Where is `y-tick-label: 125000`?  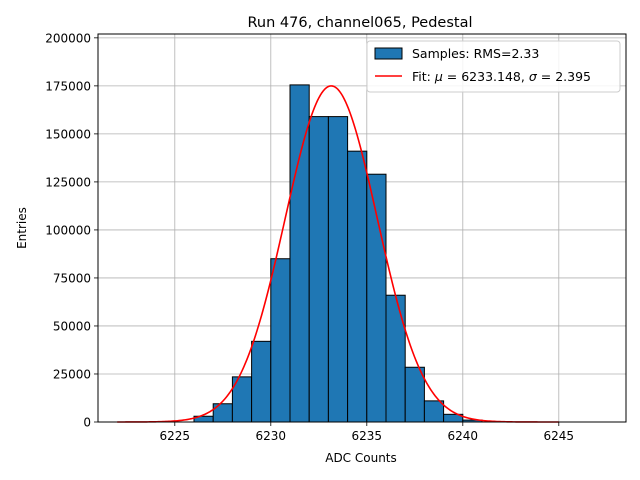 y-tick-label: 125000 is located at coordinates (68, 182).